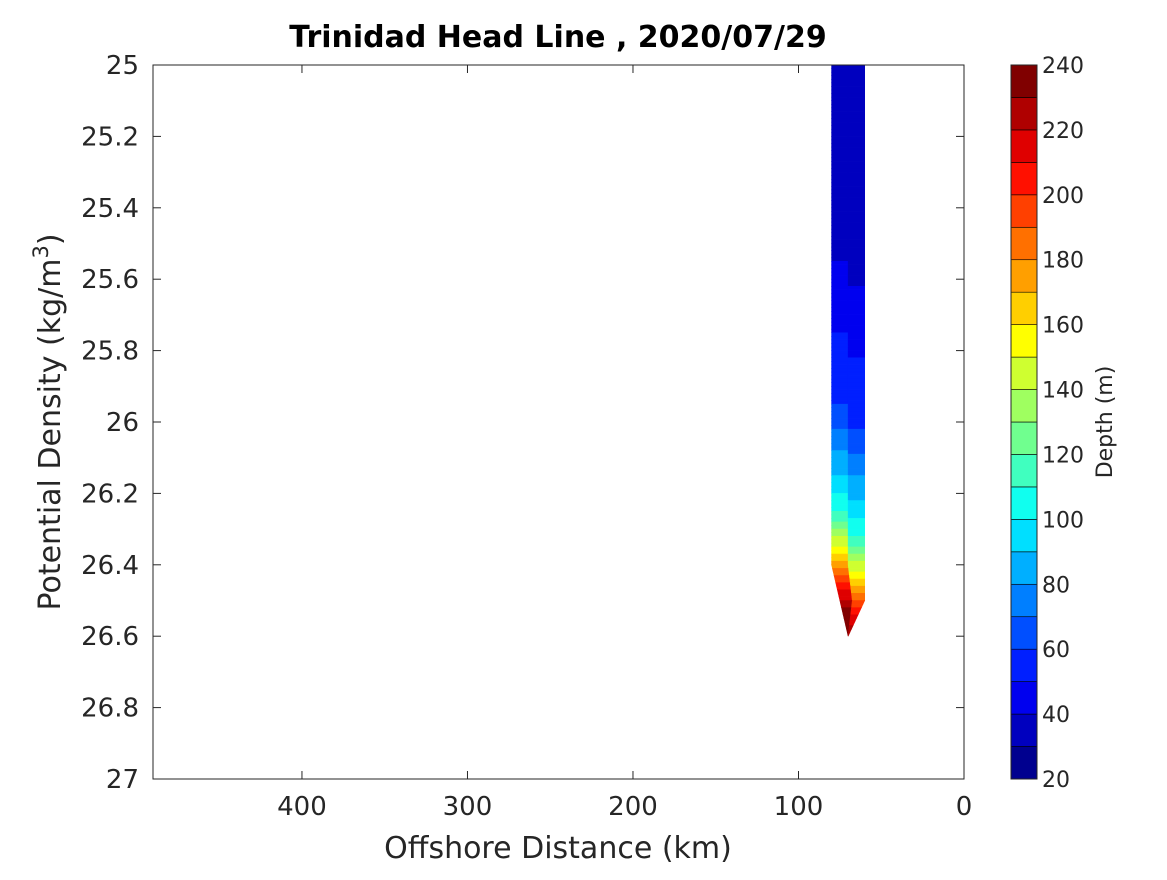  Describe the element at coordinates (110, 637) in the screenshot. I see `y-tick-label: 26.6` at that location.